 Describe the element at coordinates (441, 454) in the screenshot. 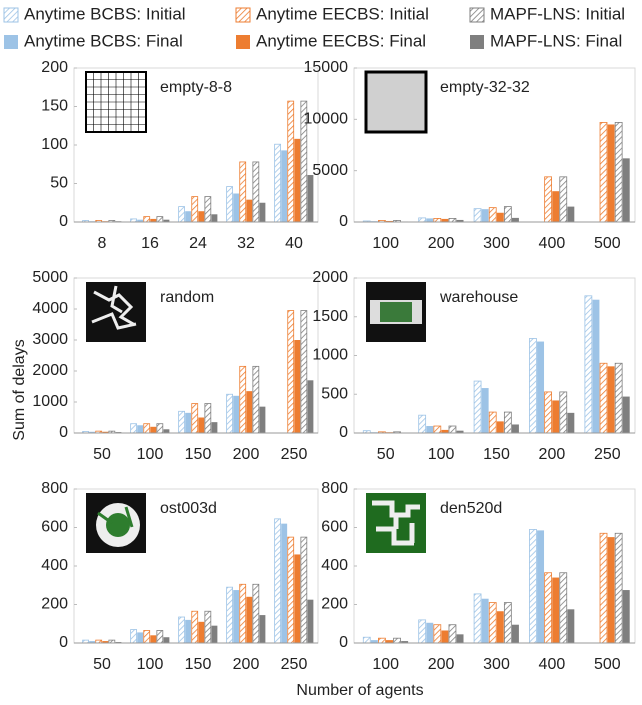

I see `x-tick-label: 100` at that location.